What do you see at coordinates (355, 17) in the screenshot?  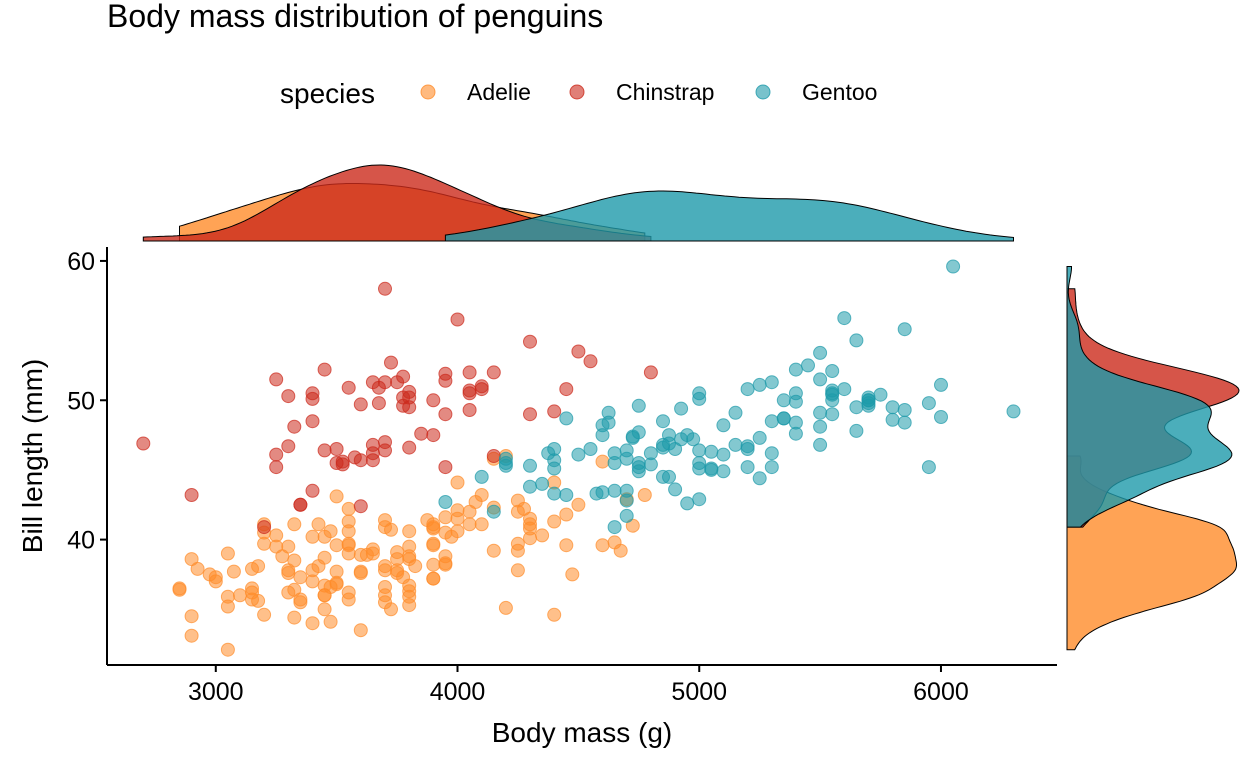 I see `chart-title: Body mass distribution of penguins` at bounding box center [355, 17].